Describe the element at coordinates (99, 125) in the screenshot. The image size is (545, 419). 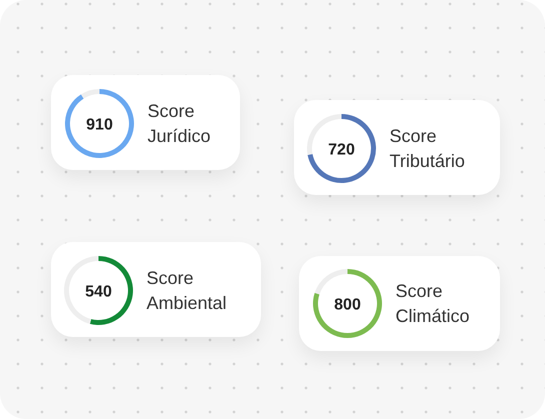
I see `data-label: 910` at that location.